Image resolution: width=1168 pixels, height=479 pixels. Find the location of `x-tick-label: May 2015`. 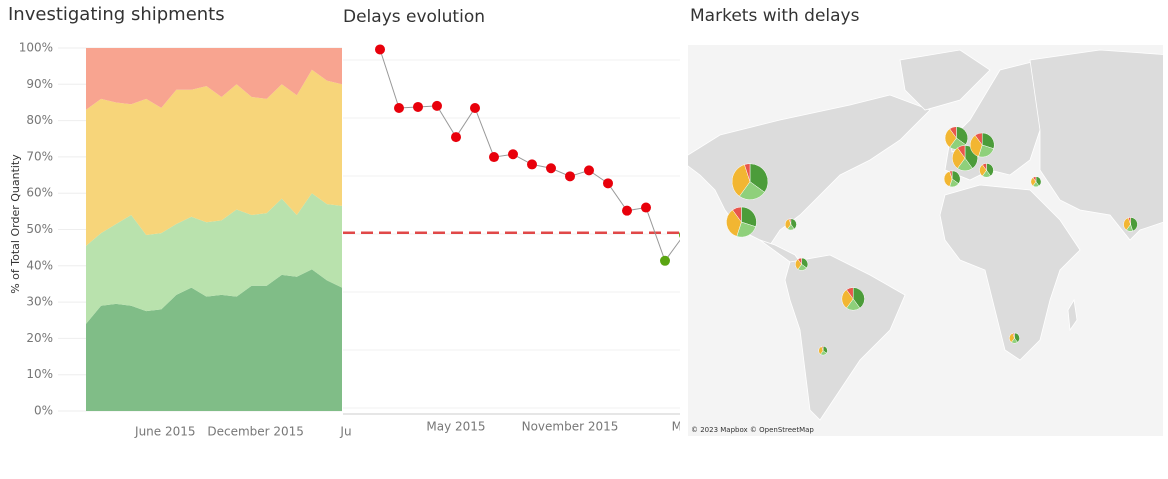

x-tick-label: May 2015 is located at coordinates (455, 427).